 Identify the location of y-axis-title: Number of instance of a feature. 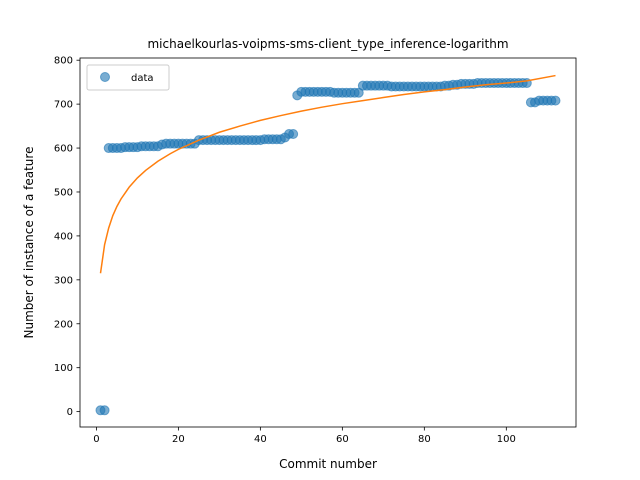
(29, 243).